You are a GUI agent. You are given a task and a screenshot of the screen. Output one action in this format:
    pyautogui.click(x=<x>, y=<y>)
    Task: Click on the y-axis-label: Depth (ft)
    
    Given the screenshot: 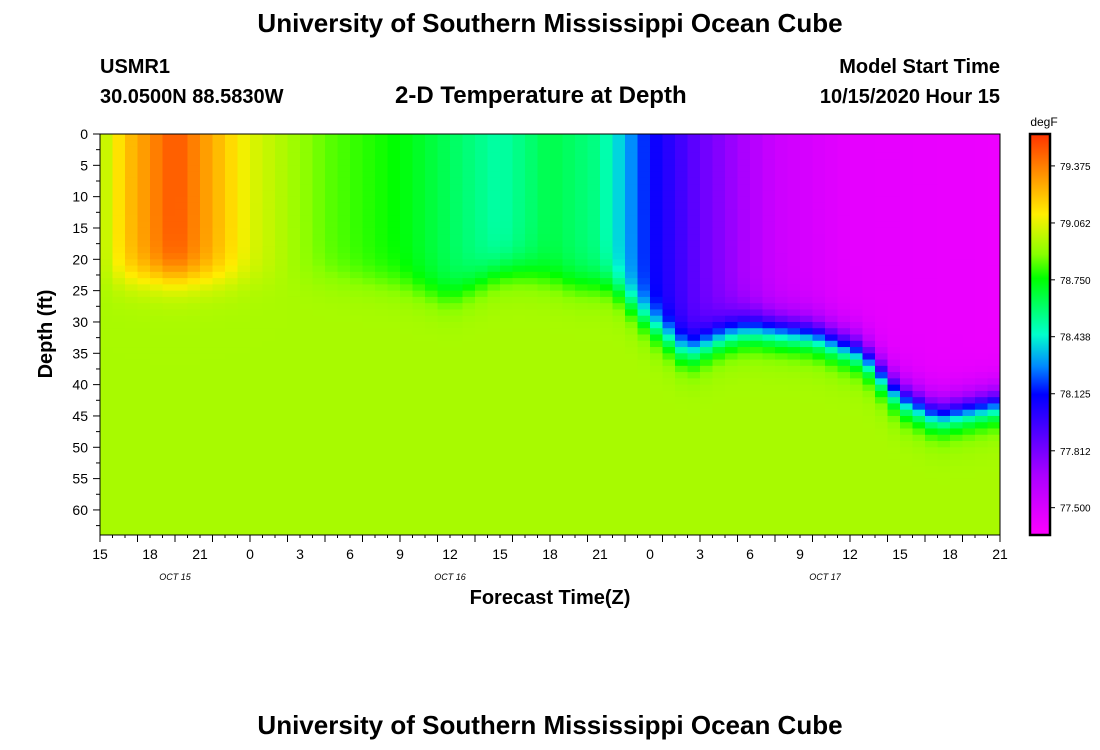 What is the action you would take?
    pyautogui.click(x=46, y=334)
    